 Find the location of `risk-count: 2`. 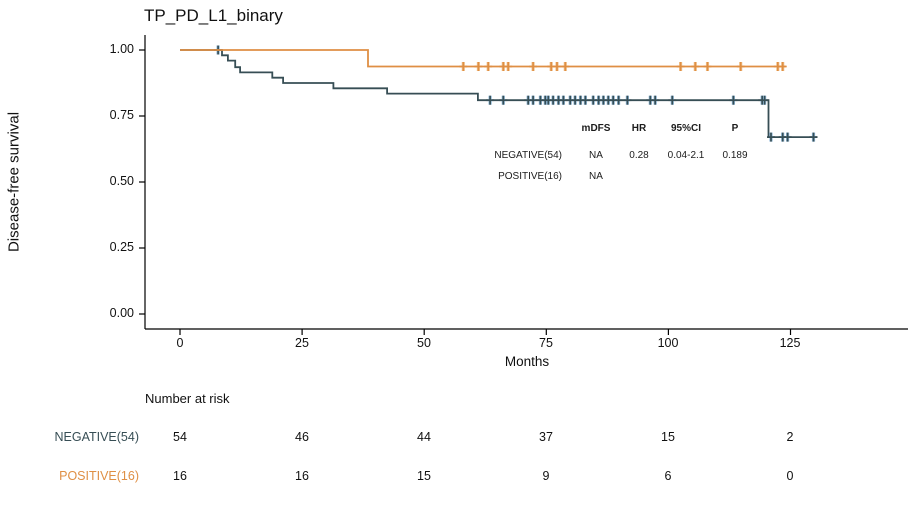

risk-count: 2 is located at coordinates (790, 437).